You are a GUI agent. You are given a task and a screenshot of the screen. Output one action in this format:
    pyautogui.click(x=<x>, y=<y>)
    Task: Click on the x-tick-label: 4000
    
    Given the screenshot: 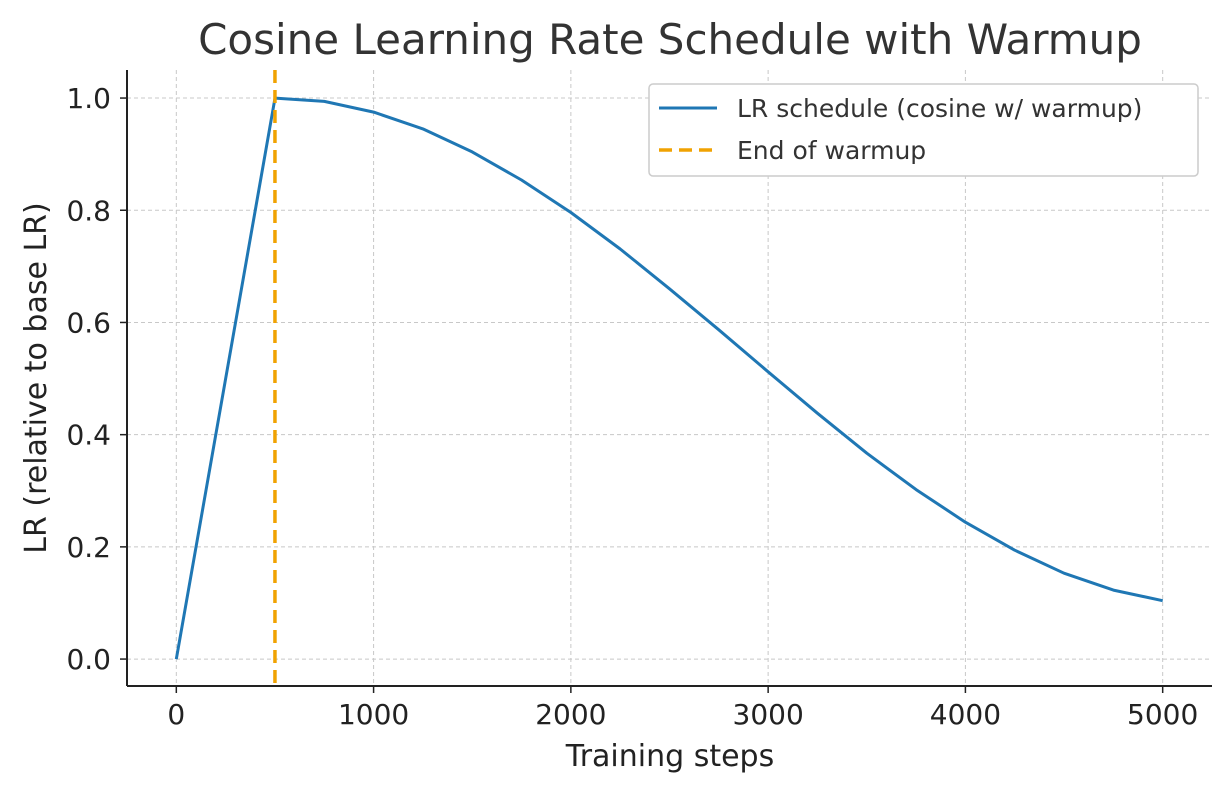 What is the action you would take?
    pyautogui.click(x=965, y=714)
    